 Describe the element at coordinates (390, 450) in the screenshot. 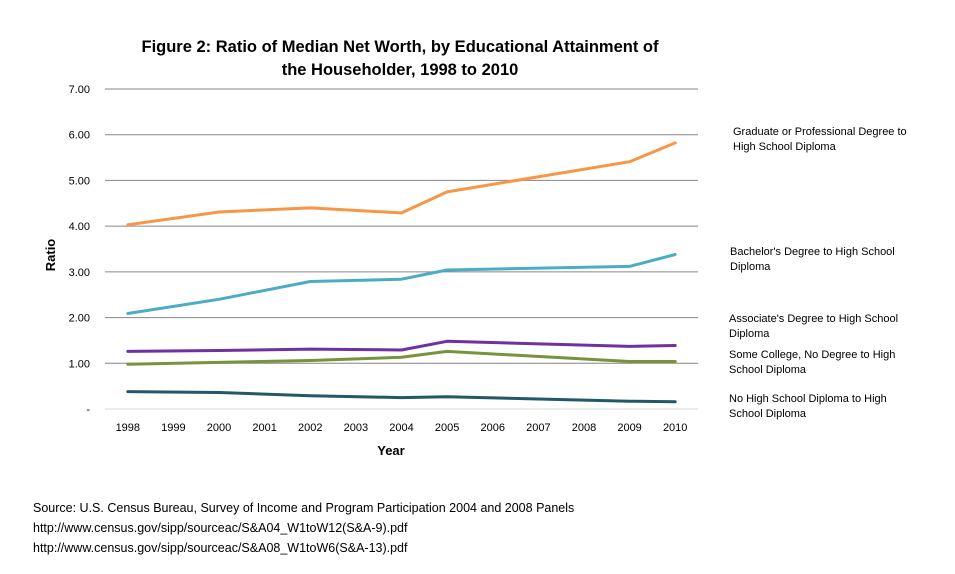

I see `x-axis-label: Year` at that location.